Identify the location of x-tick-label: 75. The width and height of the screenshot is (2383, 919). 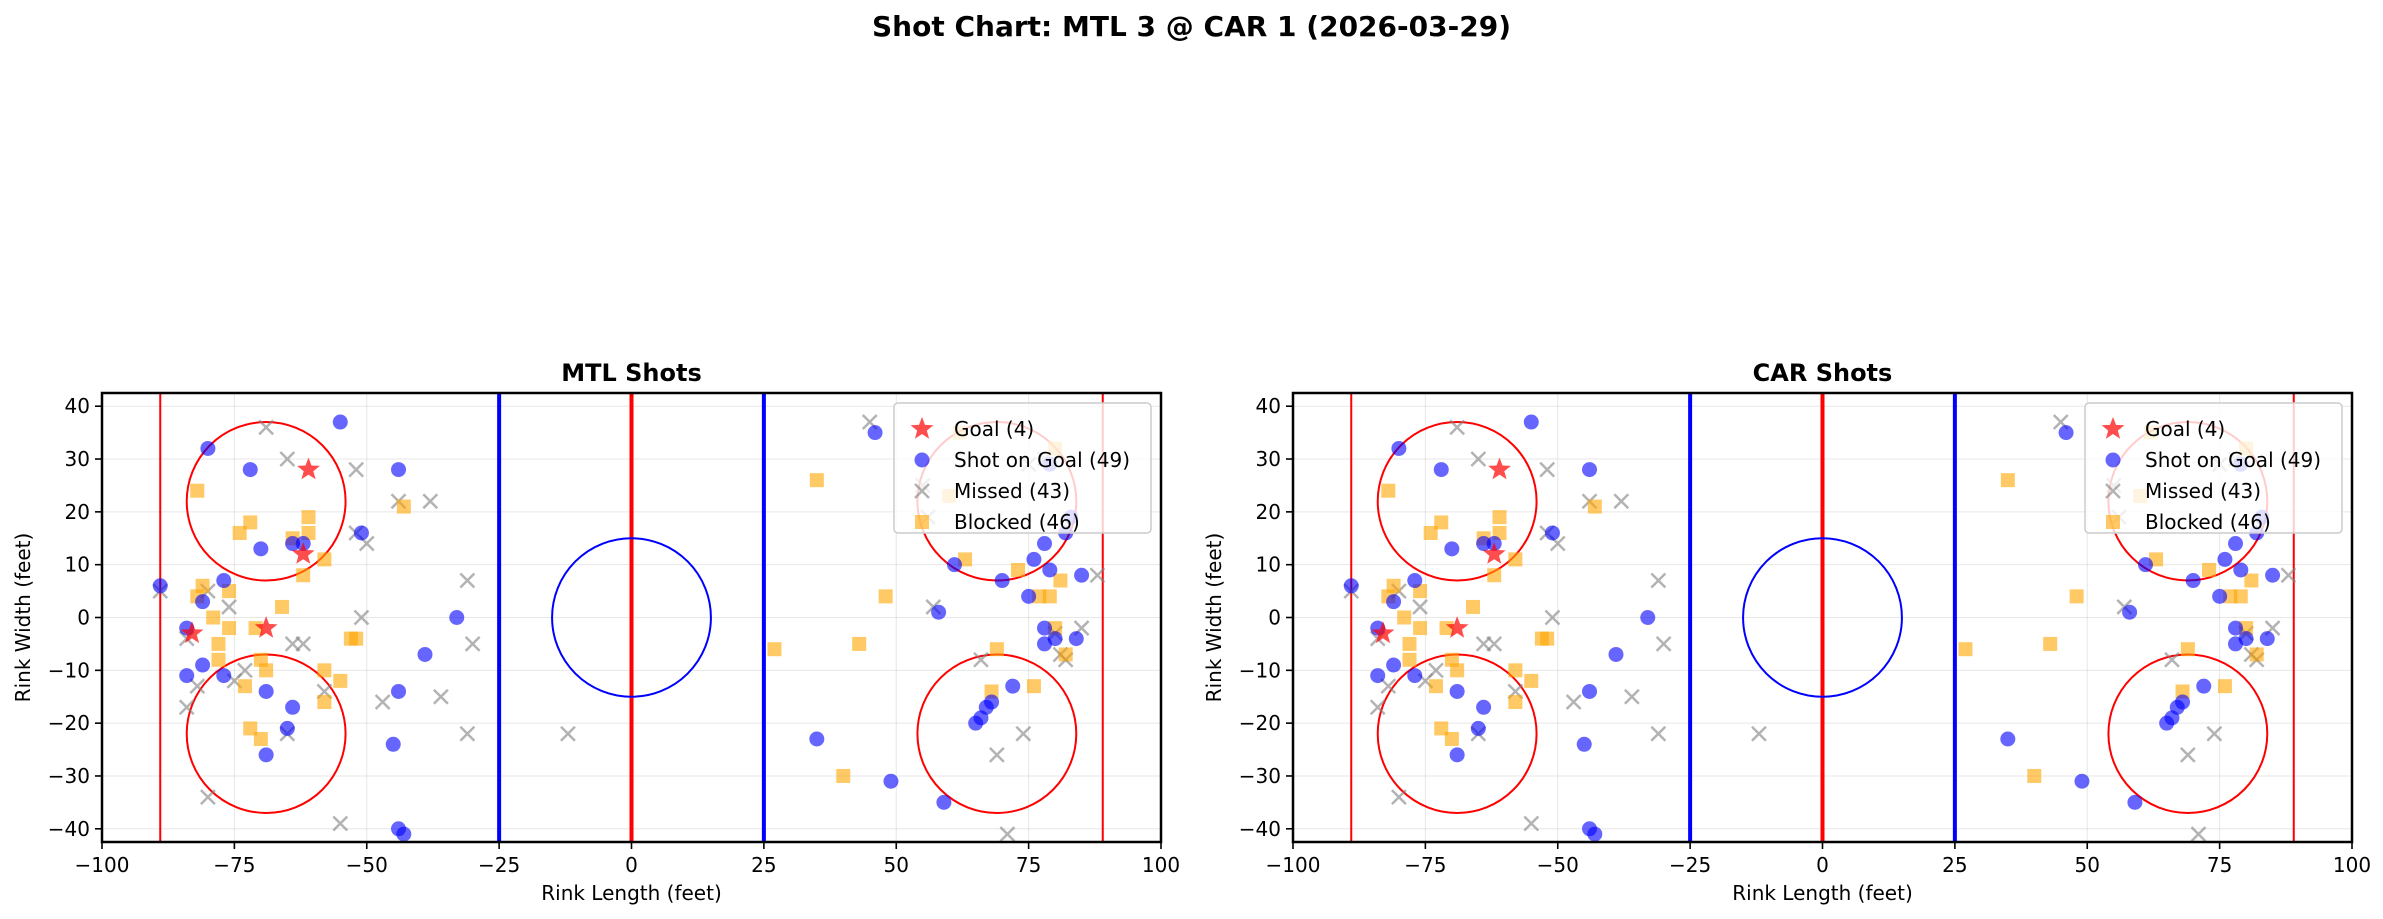
(1028, 865).